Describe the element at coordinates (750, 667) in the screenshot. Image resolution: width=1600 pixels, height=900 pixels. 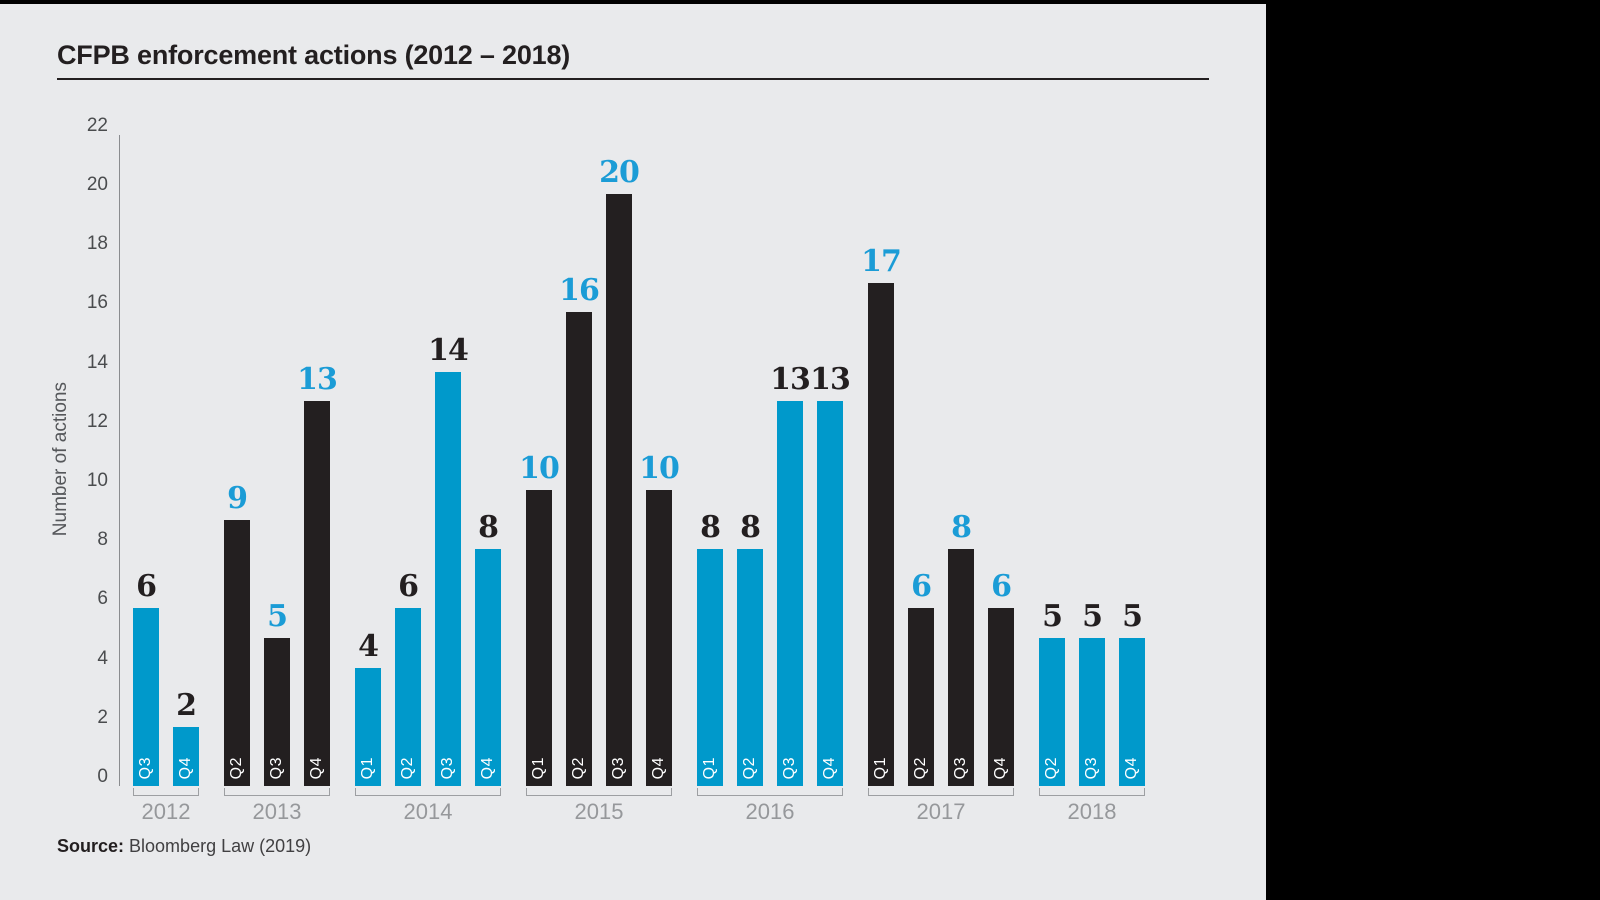
I see `bar-2016-Q2: Q2` at that location.